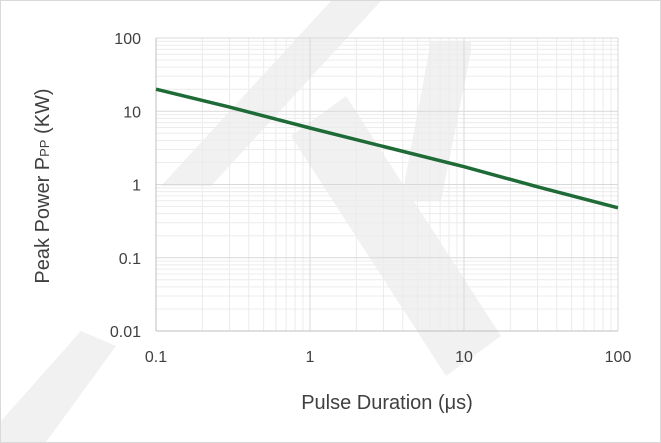  I want to click on x-tick-label: 1, so click(310, 357).